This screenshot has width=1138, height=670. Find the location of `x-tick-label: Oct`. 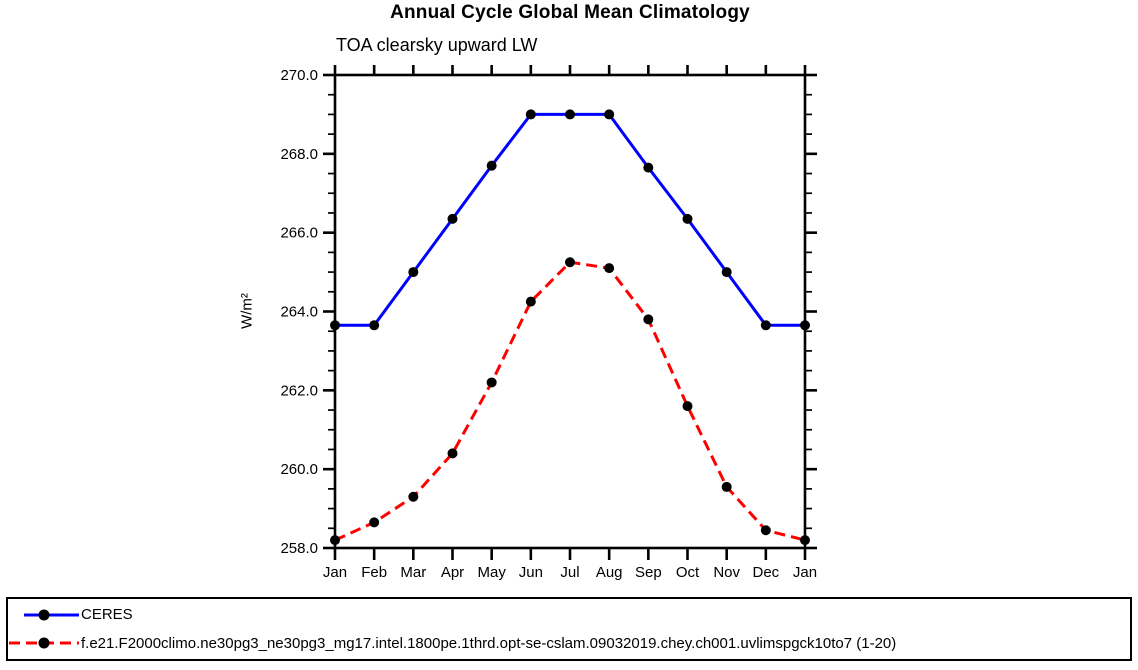

x-tick-label: Oct is located at coordinates (688, 572).